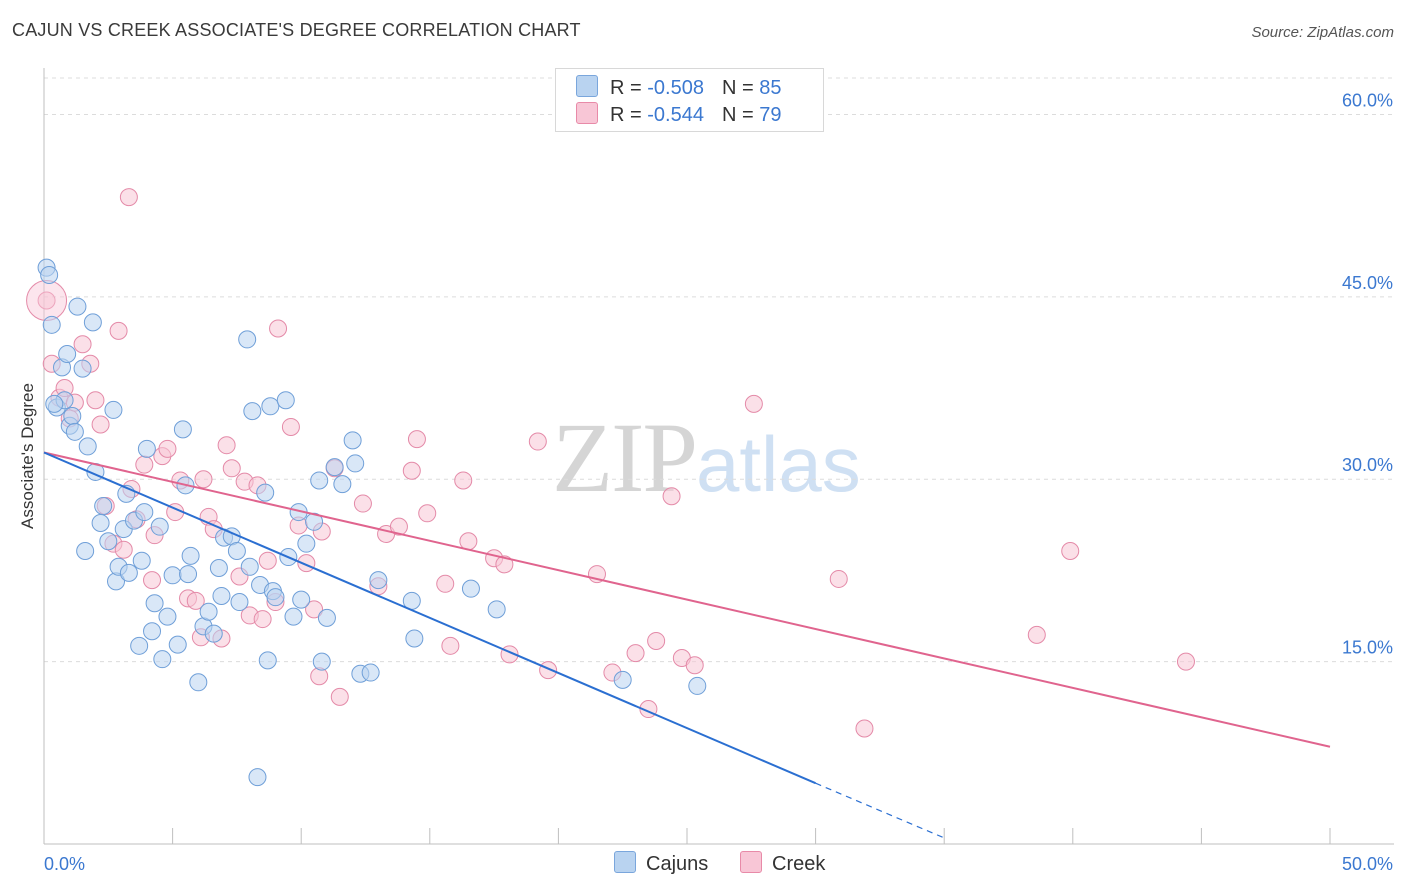  What do you see at coordinates (625, 862) in the screenshot?
I see `cajun-swatch` at bounding box center [625, 862].